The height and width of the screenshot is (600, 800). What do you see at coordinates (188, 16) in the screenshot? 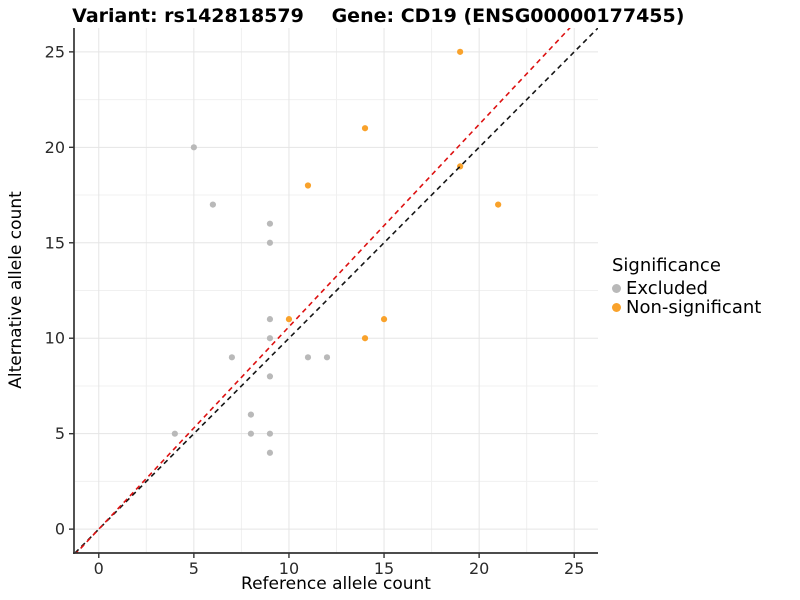
I see `variant-title: Variant: rs142818579` at bounding box center [188, 16].